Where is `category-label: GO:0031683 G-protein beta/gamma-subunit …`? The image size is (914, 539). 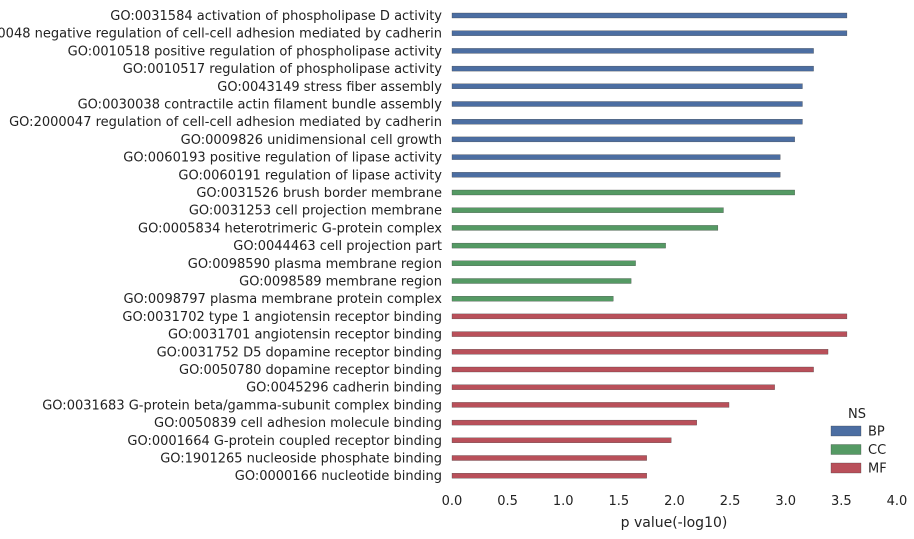 category-label: GO:0031683 G-protein beta/gamma-subunit … is located at coordinates (242, 405).